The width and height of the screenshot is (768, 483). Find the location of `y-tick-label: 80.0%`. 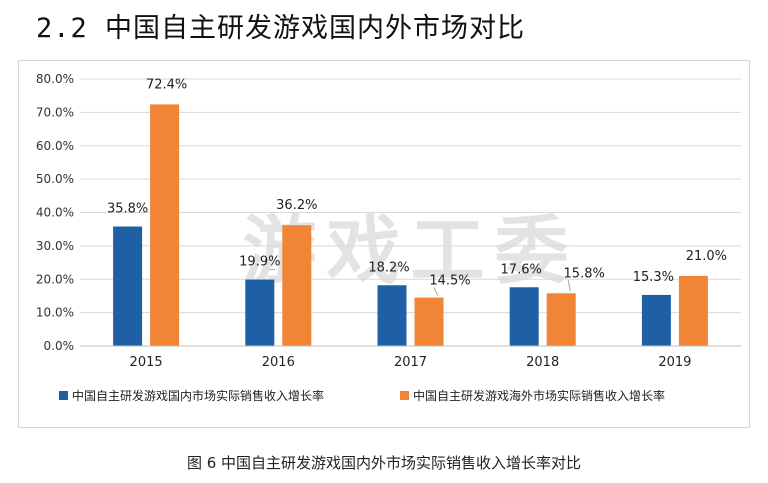

y-tick-label: 80.0% is located at coordinates (55, 79).